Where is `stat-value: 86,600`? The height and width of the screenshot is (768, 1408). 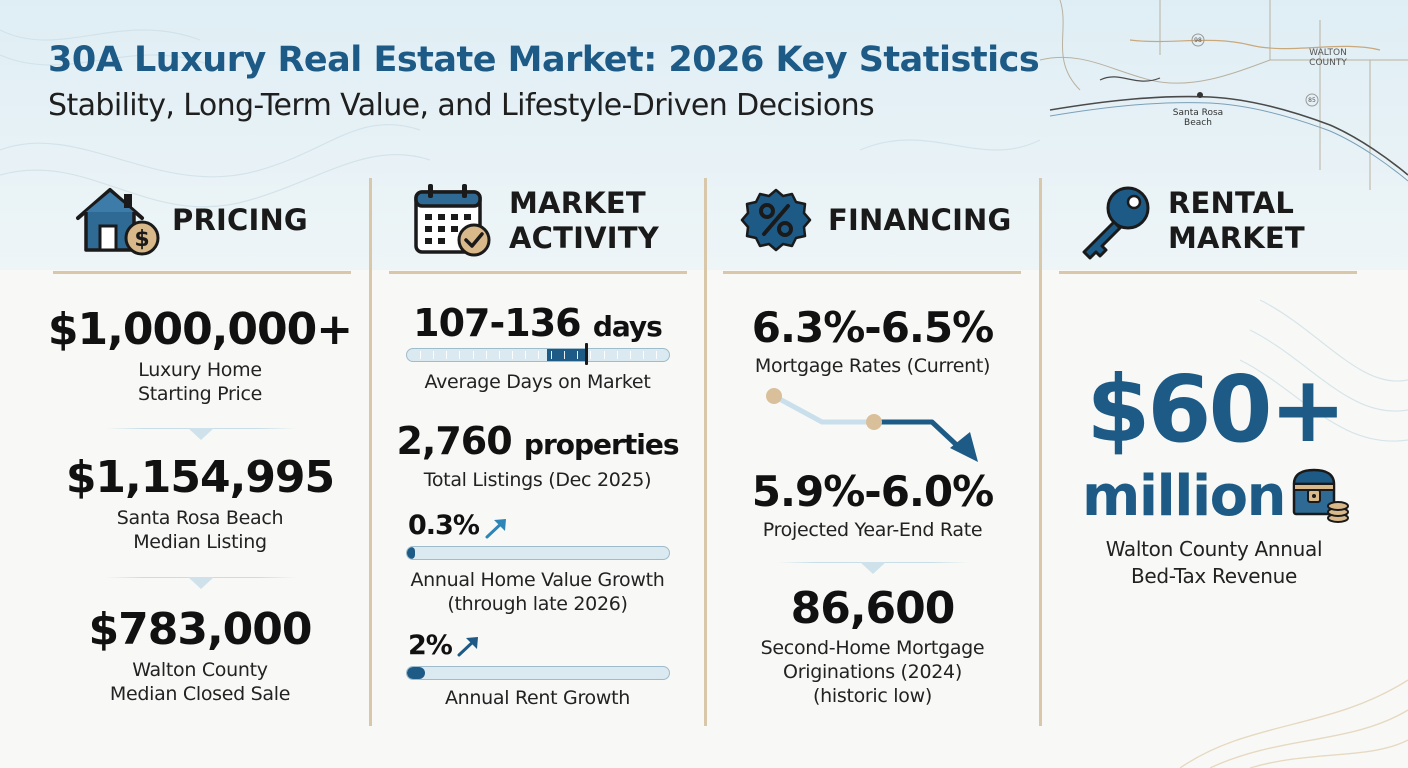 stat-value: 86,600 is located at coordinates (873, 608).